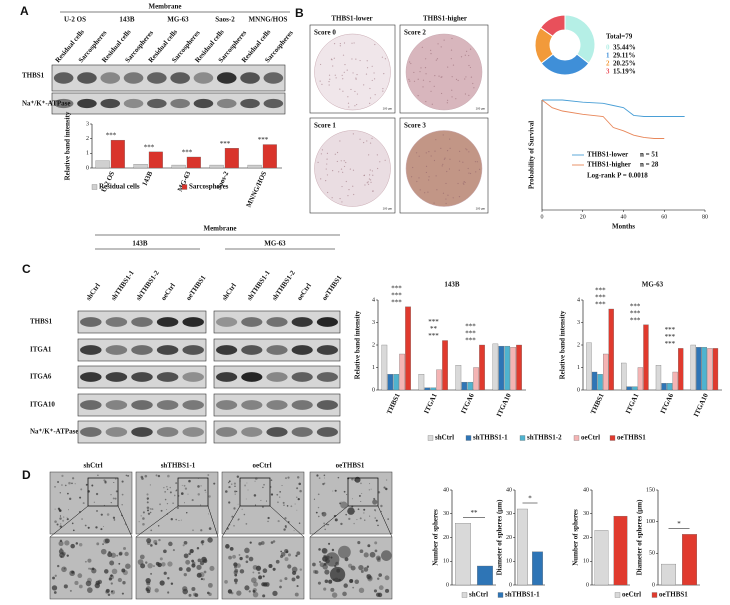 The height and width of the screenshot is (605, 730). What do you see at coordinates (509, 538) in the screenshot?
I see `y-tick-label: 20` at bounding box center [509, 538].